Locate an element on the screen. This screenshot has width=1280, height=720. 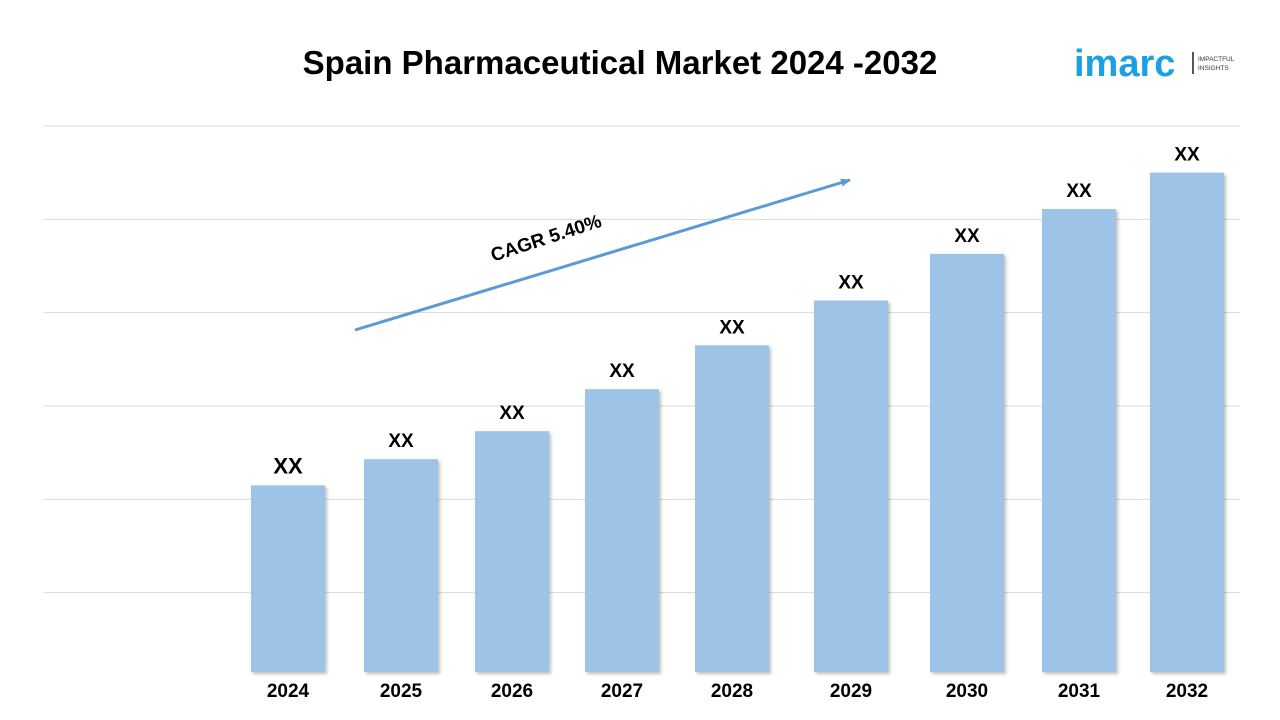
data-label-2024: XX is located at coordinates (288, 465).